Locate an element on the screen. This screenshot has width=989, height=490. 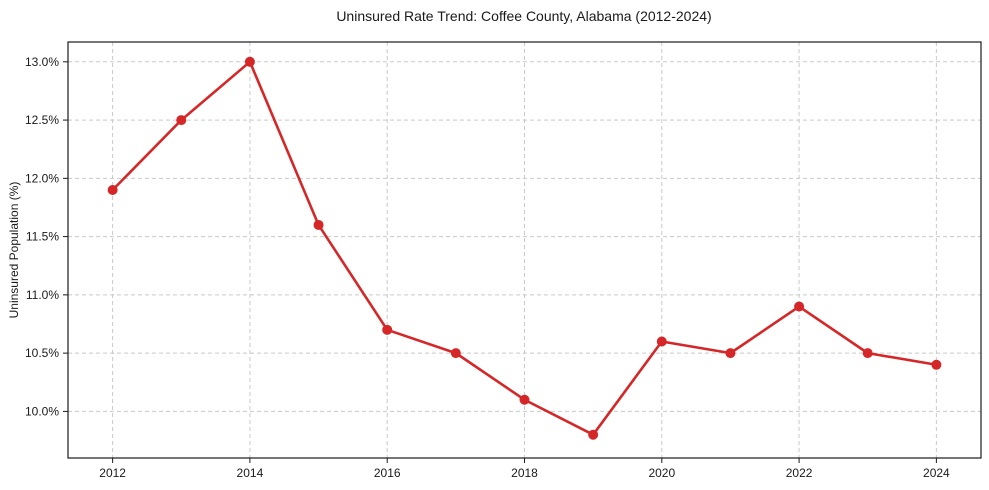
x-tick-label: 2024 is located at coordinates (936, 473).